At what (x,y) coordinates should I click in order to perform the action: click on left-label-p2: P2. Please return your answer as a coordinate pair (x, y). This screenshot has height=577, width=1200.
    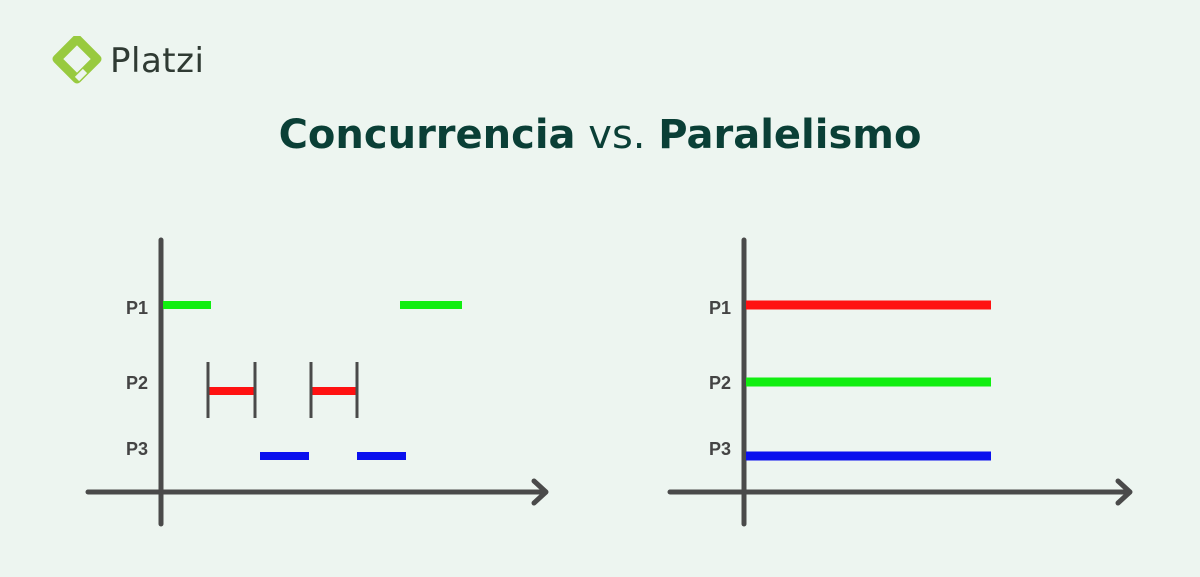
    Looking at the image, I should click on (137, 383).